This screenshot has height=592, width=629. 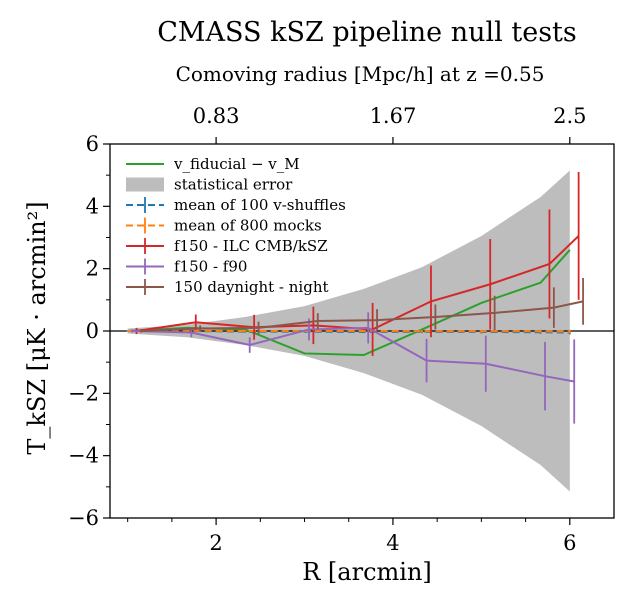 I want to click on legend-entry: mean of 800 mocks, so click(x=248, y=226).